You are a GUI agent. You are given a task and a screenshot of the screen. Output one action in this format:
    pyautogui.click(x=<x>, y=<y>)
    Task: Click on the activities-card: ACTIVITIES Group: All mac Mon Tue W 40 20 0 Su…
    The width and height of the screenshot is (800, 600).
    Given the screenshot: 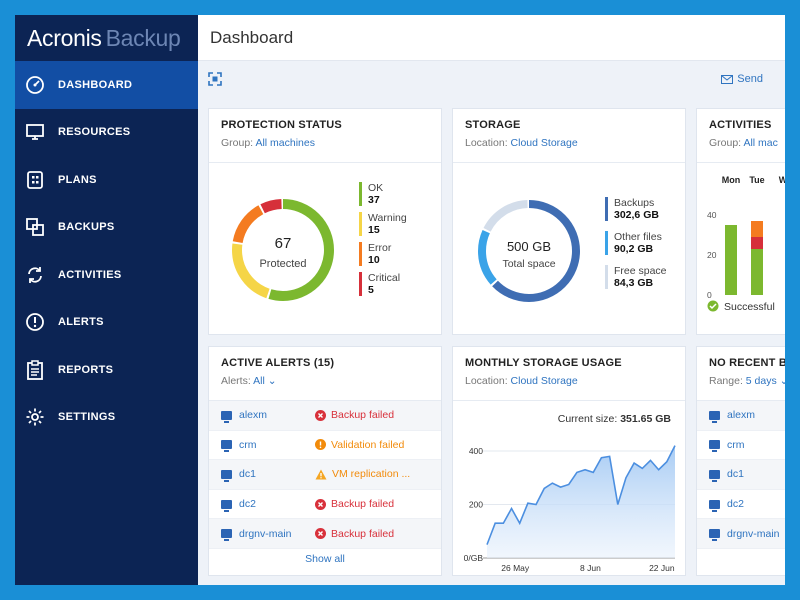 What is the action you would take?
    pyautogui.click(x=740, y=221)
    